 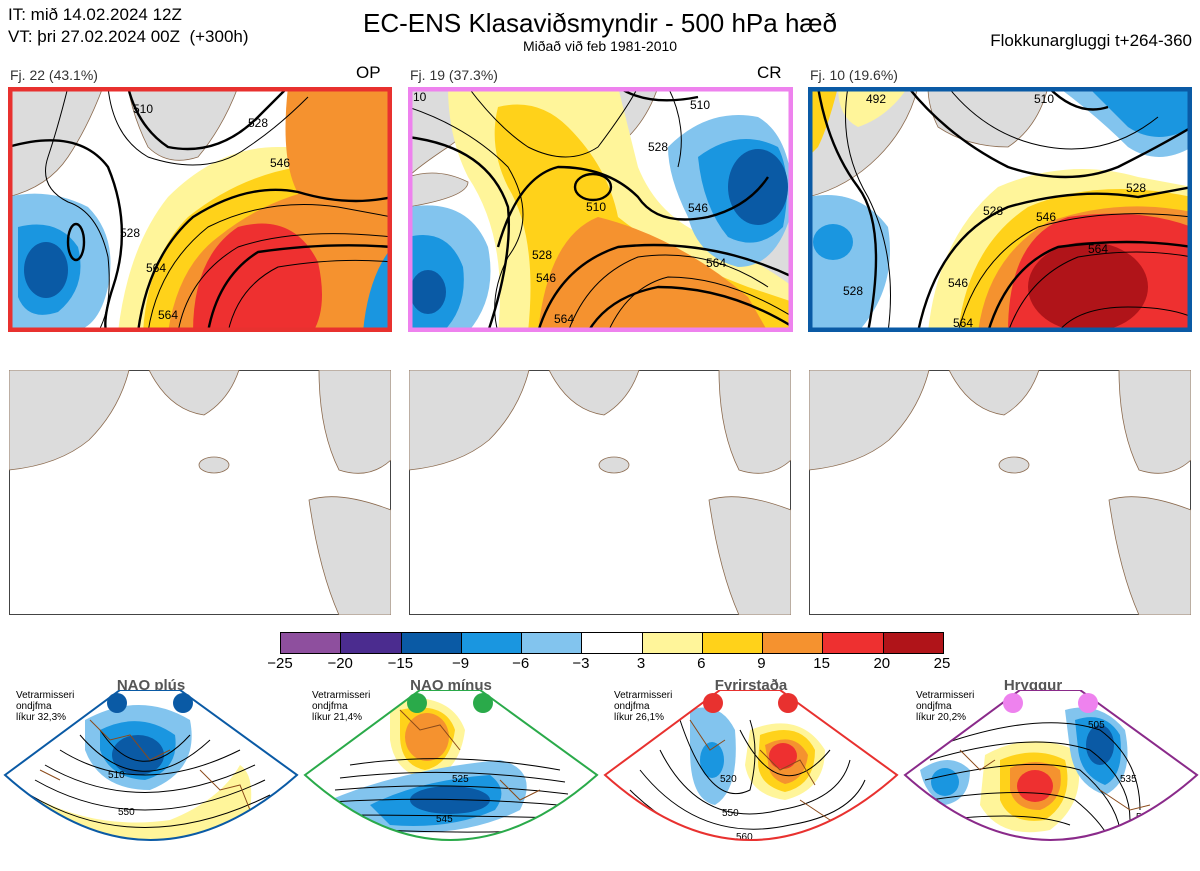 I want to click on contour-label: 545, so click(x=444, y=819).